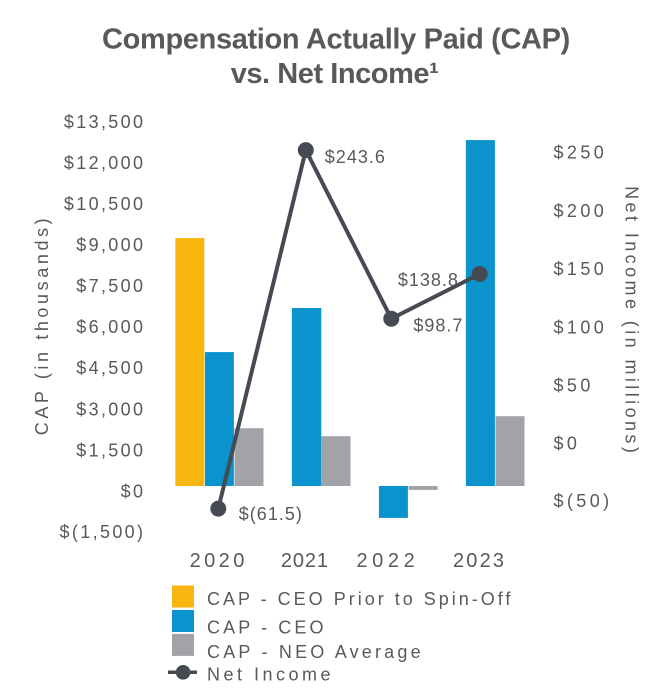 The height and width of the screenshot is (694, 672). What do you see at coordinates (335, 74) in the screenshot?
I see `svg-text: vs. Net Income¹` at bounding box center [335, 74].